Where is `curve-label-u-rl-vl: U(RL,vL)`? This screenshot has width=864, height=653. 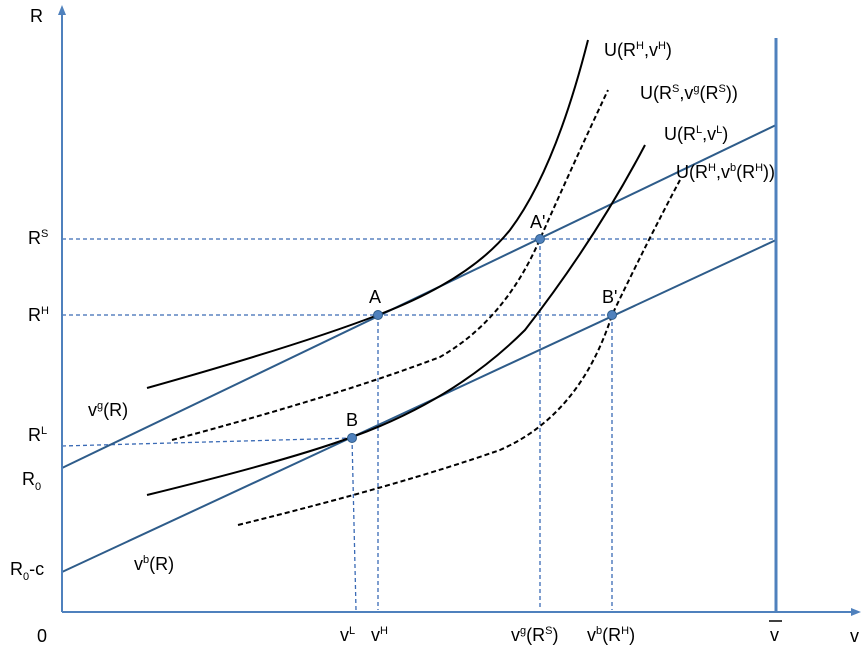 curve-label-u-rl-vl: U(RL,vL) is located at coordinates (696, 134).